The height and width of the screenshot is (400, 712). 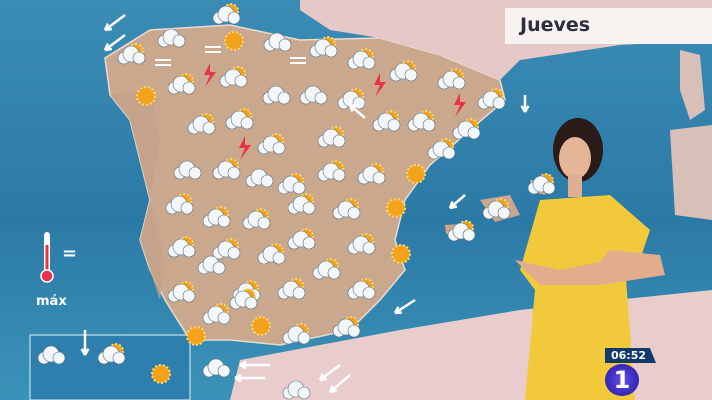 I want to click on legend-max-label: máx, so click(x=51, y=301).